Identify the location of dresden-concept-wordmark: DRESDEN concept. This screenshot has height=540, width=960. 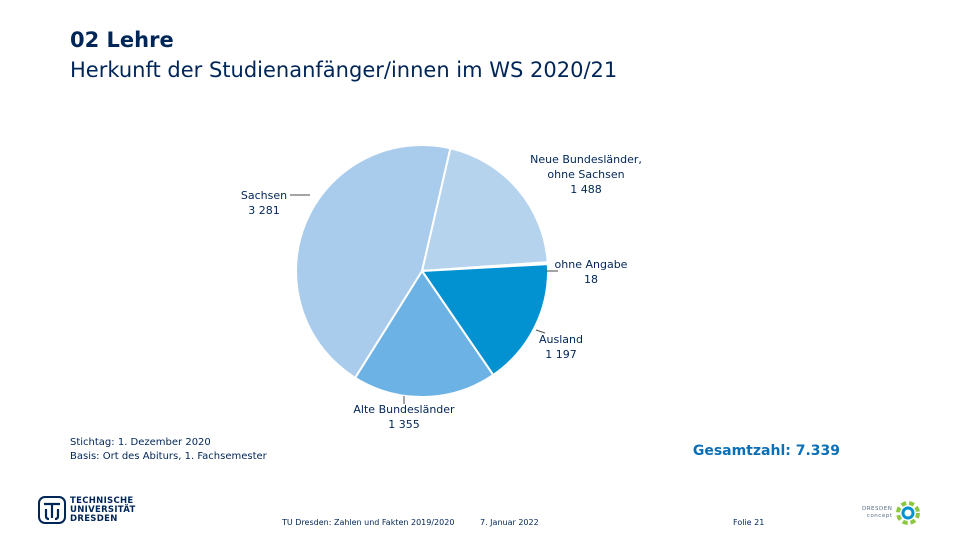
(877, 512).